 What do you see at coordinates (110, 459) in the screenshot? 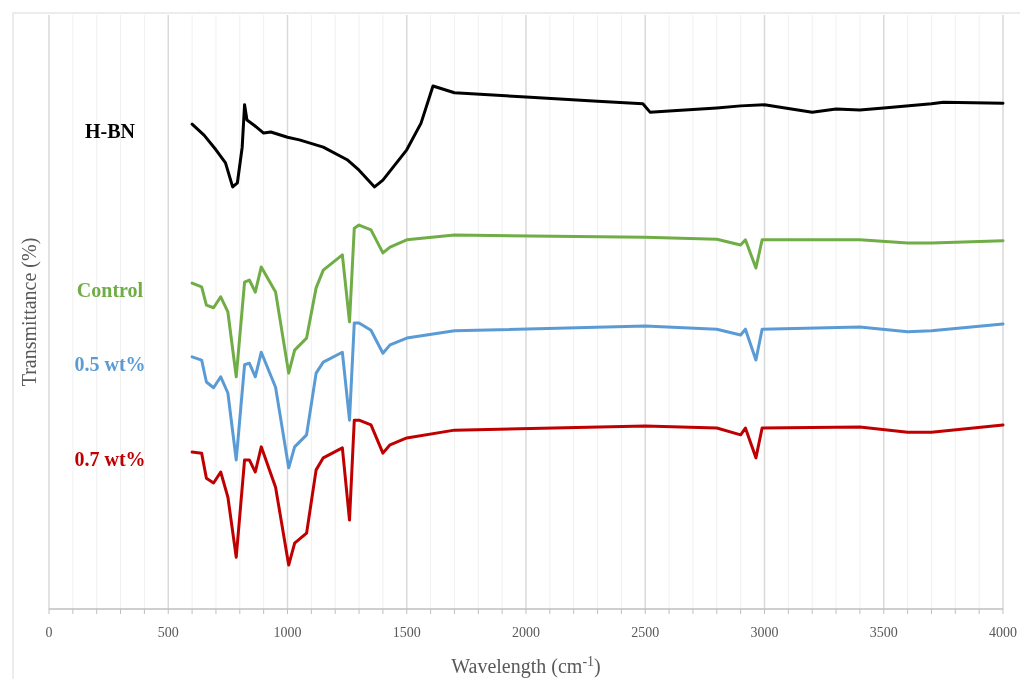
I see `text: 0.7 wt%` at bounding box center [110, 459].